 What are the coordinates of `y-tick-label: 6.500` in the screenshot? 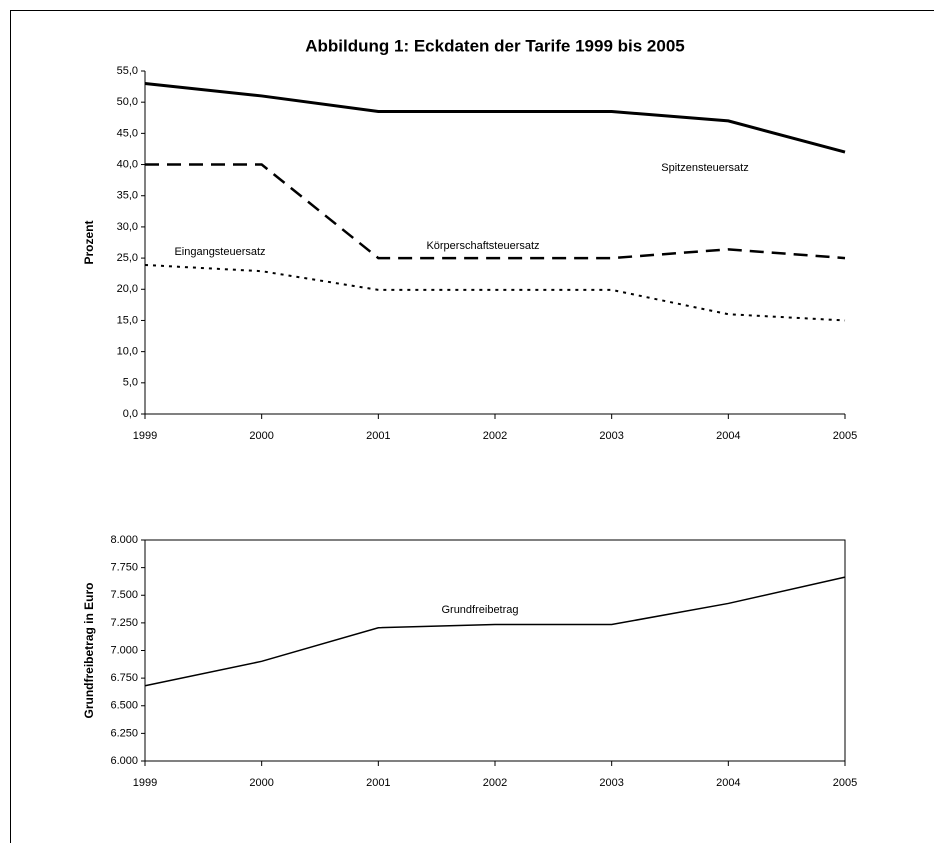 It's located at (124, 706).